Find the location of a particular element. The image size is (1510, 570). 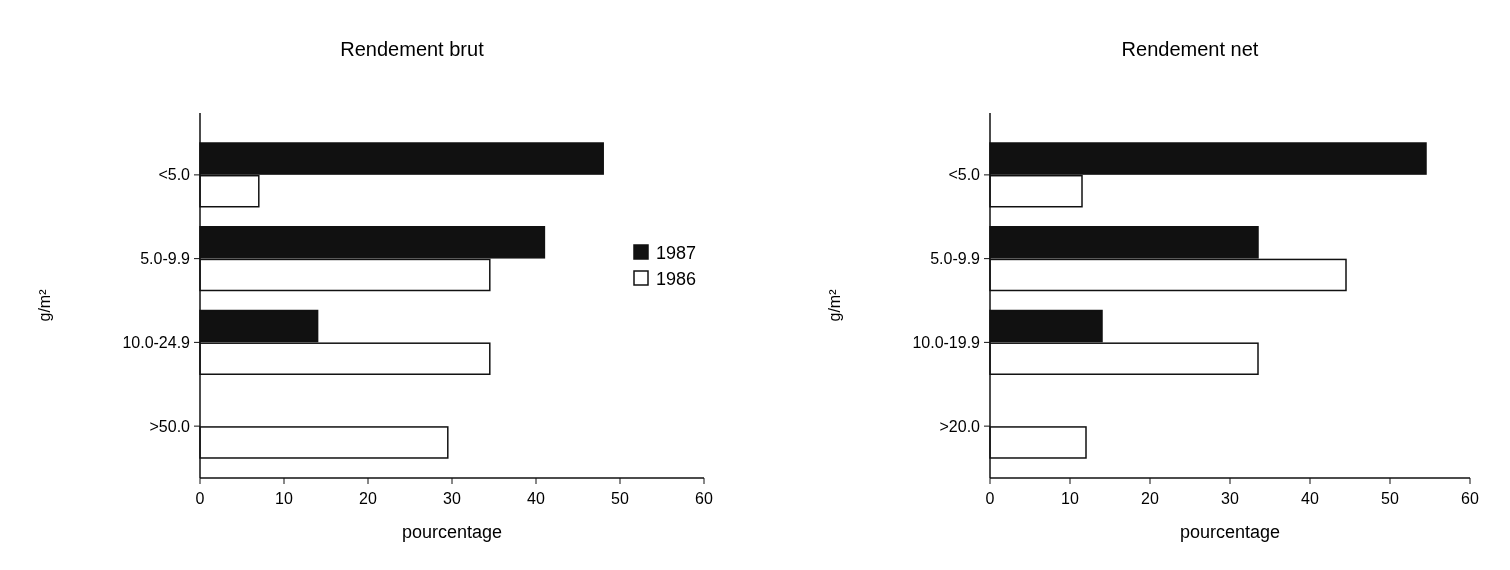

y-tick-label: >20.0 is located at coordinates (960, 426).